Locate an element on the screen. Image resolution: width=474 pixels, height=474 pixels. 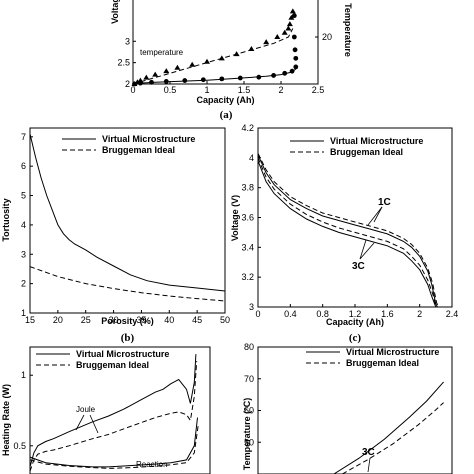
x-tick-label: 0.8 is located at coordinates (322, 314).